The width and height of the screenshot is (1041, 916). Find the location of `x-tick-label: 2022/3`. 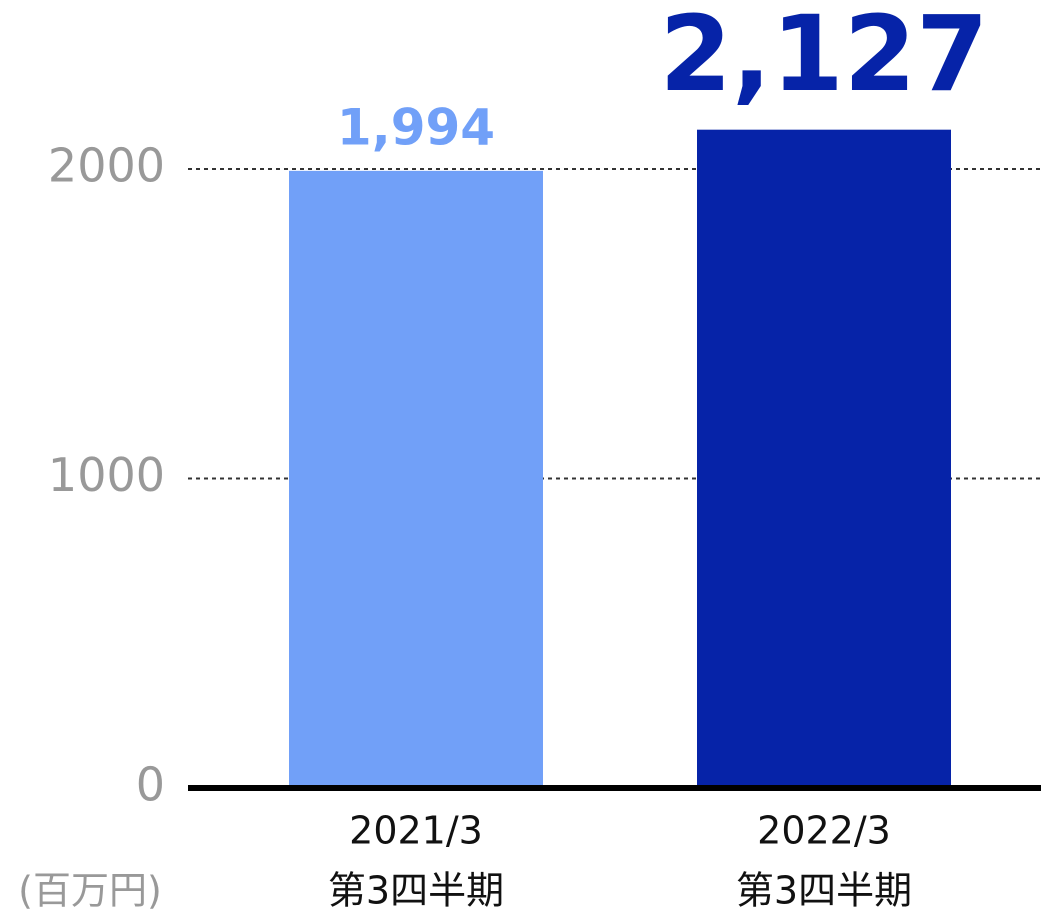

x-tick-label: 2022/3 is located at coordinates (824, 831).